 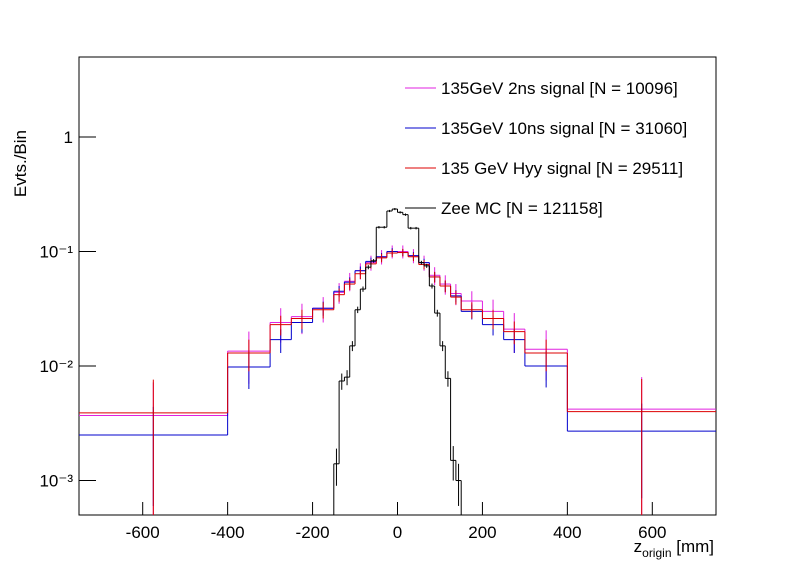 What do you see at coordinates (313, 532) in the screenshot?
I see `x-tick-label: -200` at bounding box center [313, 532].